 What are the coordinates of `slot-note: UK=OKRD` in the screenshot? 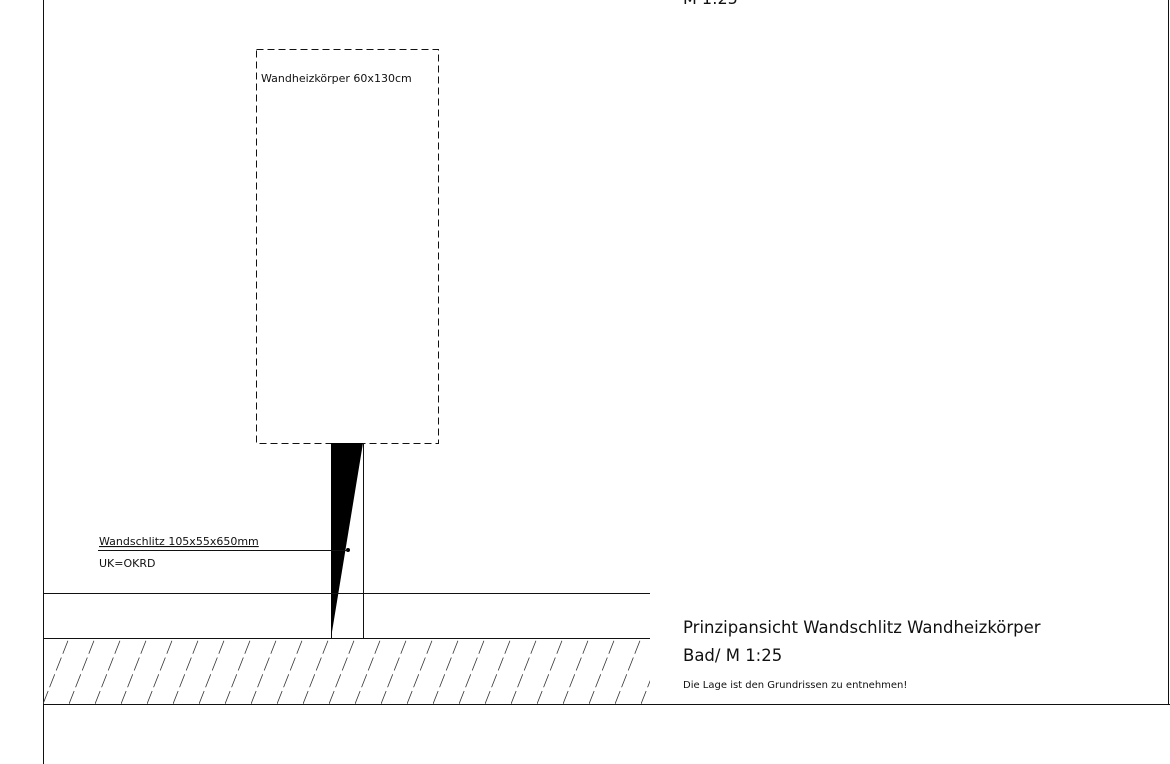 It's located at (127, 563).